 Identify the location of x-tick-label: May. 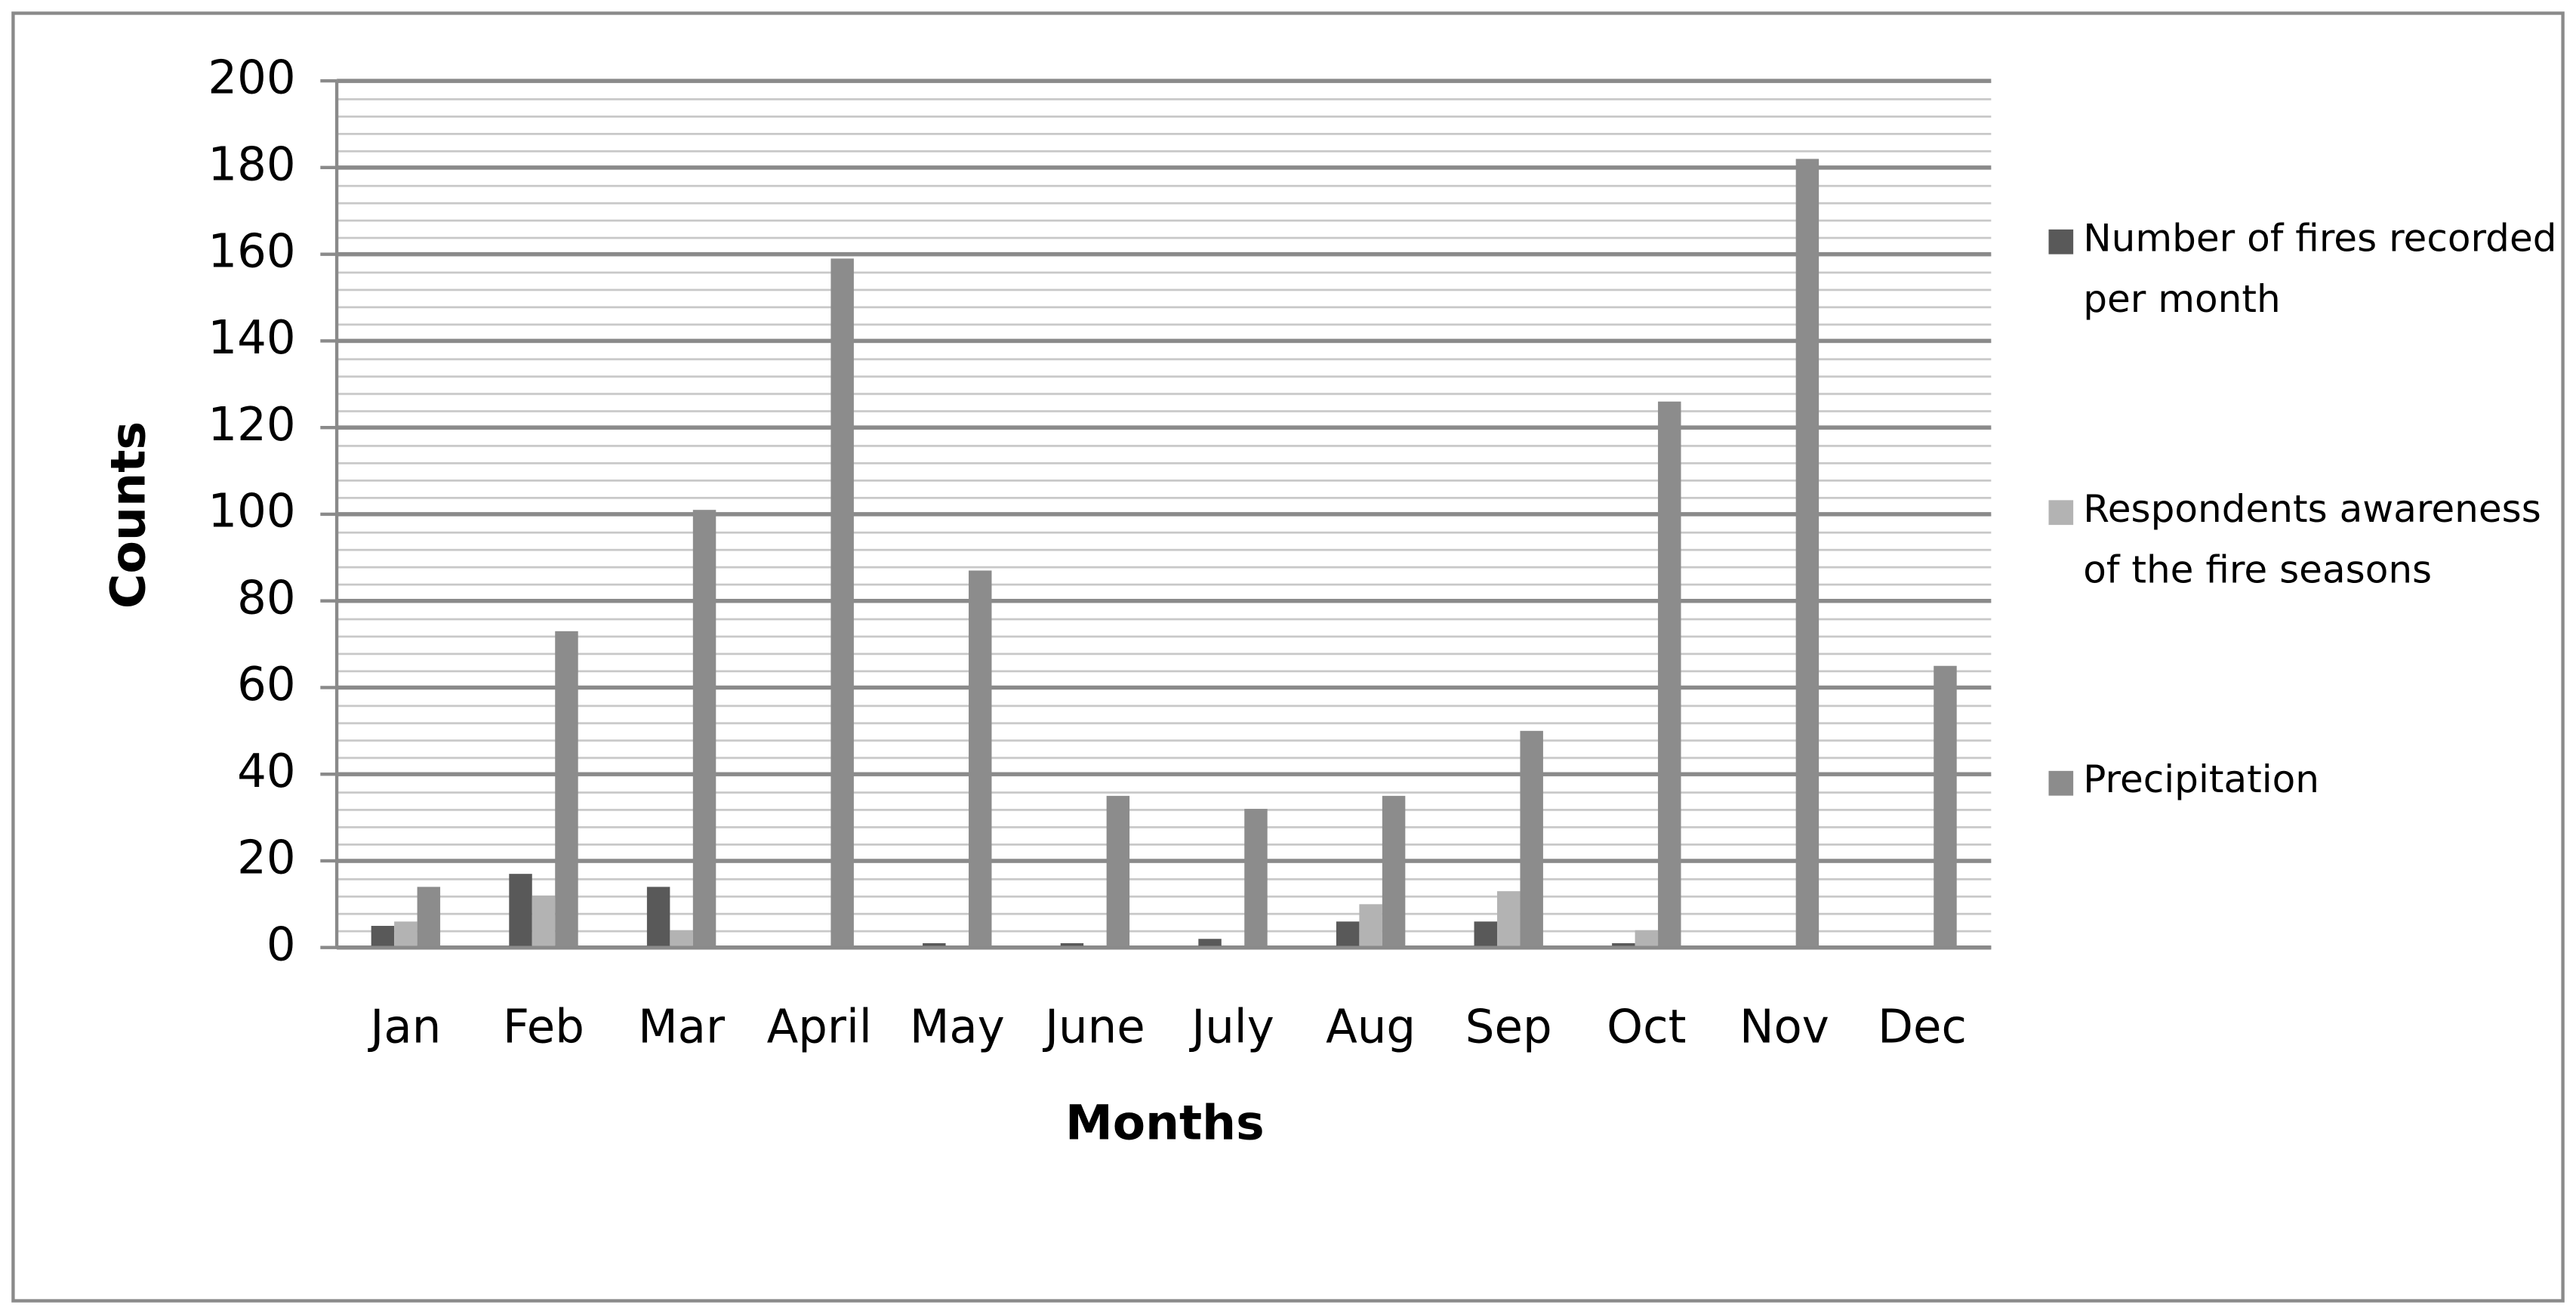
(957, 1027).